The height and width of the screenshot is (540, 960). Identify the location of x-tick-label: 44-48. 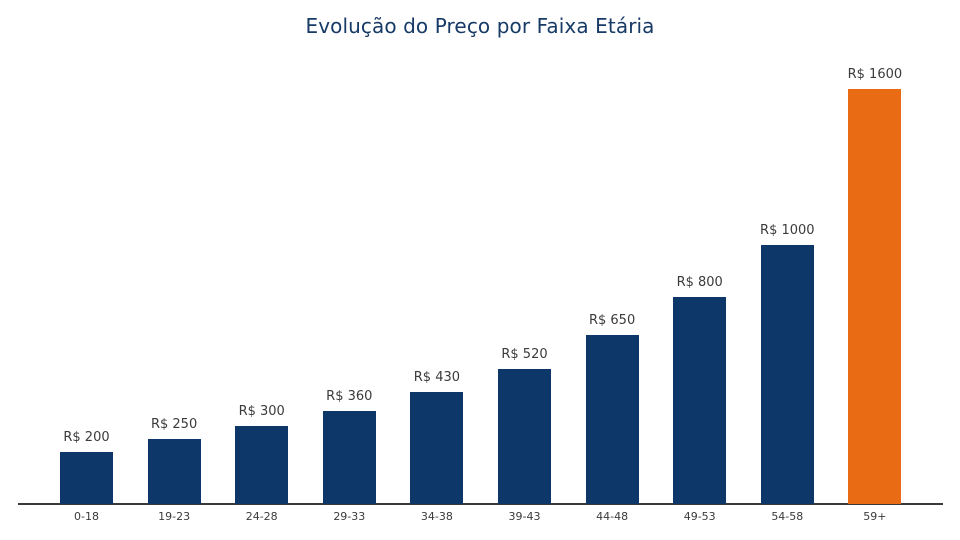
(612, 516).